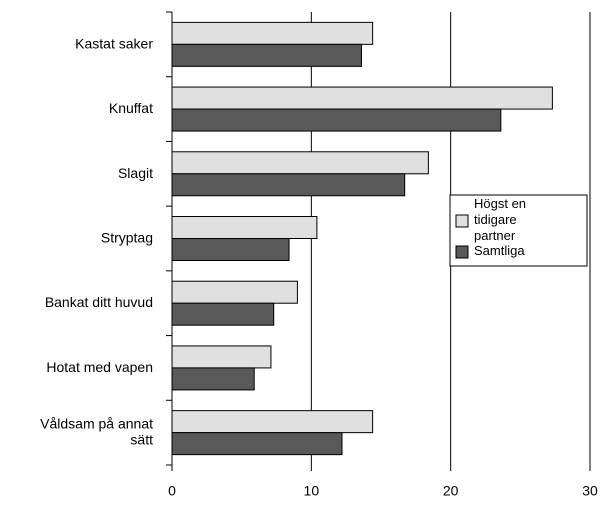 The height and width of the screenshot is (507, 602). I want to click on x-tick-label: 10, so click(312, 491).